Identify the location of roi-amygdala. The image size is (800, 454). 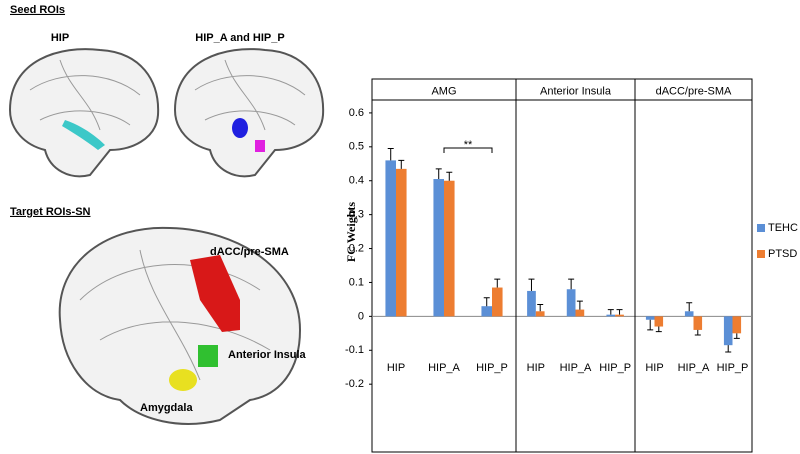
(183, 380).